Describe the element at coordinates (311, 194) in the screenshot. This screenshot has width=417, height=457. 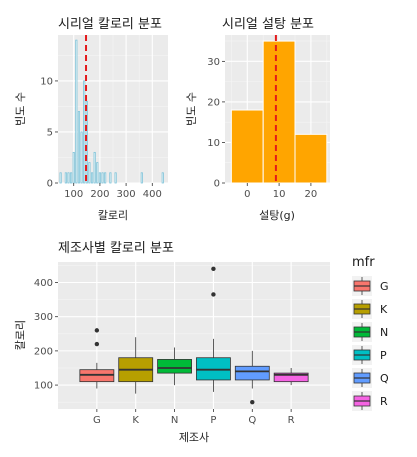
I see `sugar-histogram-x-tick-label: 20` at that location.